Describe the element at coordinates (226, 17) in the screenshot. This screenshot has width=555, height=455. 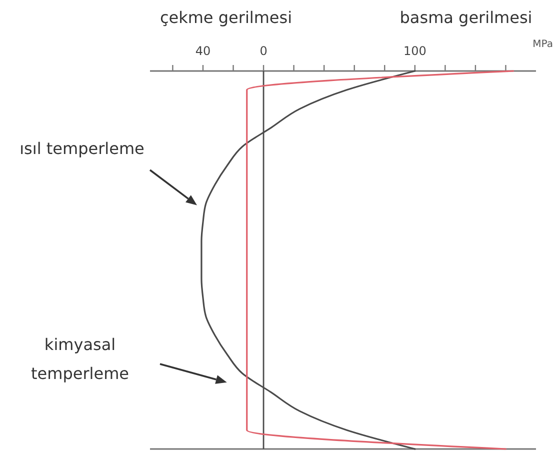
I see `text: çekme gerilmesi` at that location.